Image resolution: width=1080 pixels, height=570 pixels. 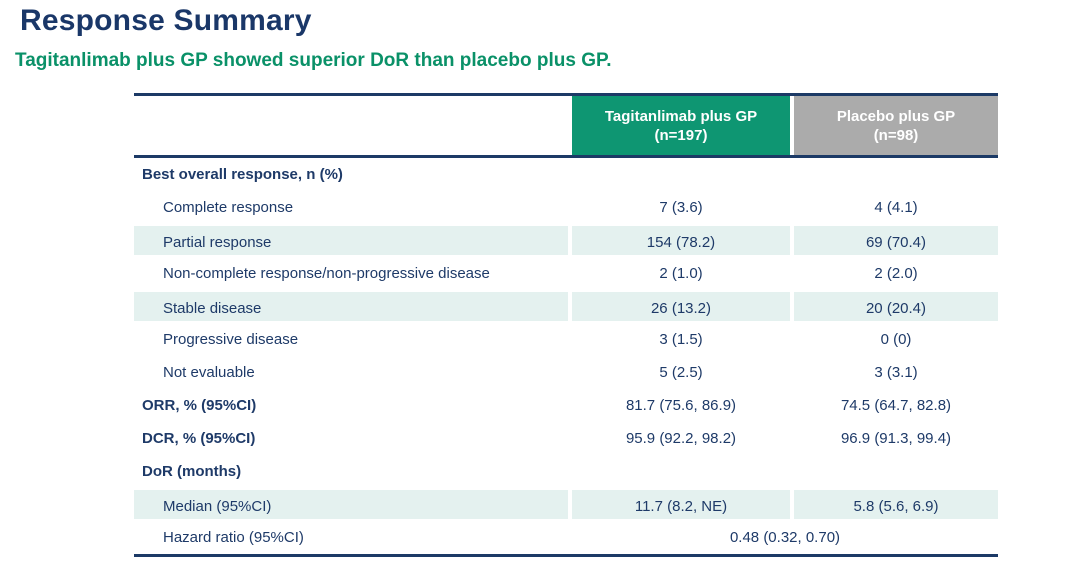 I want to click on row-value: 154 (78.2), so click(x=681, y=240).